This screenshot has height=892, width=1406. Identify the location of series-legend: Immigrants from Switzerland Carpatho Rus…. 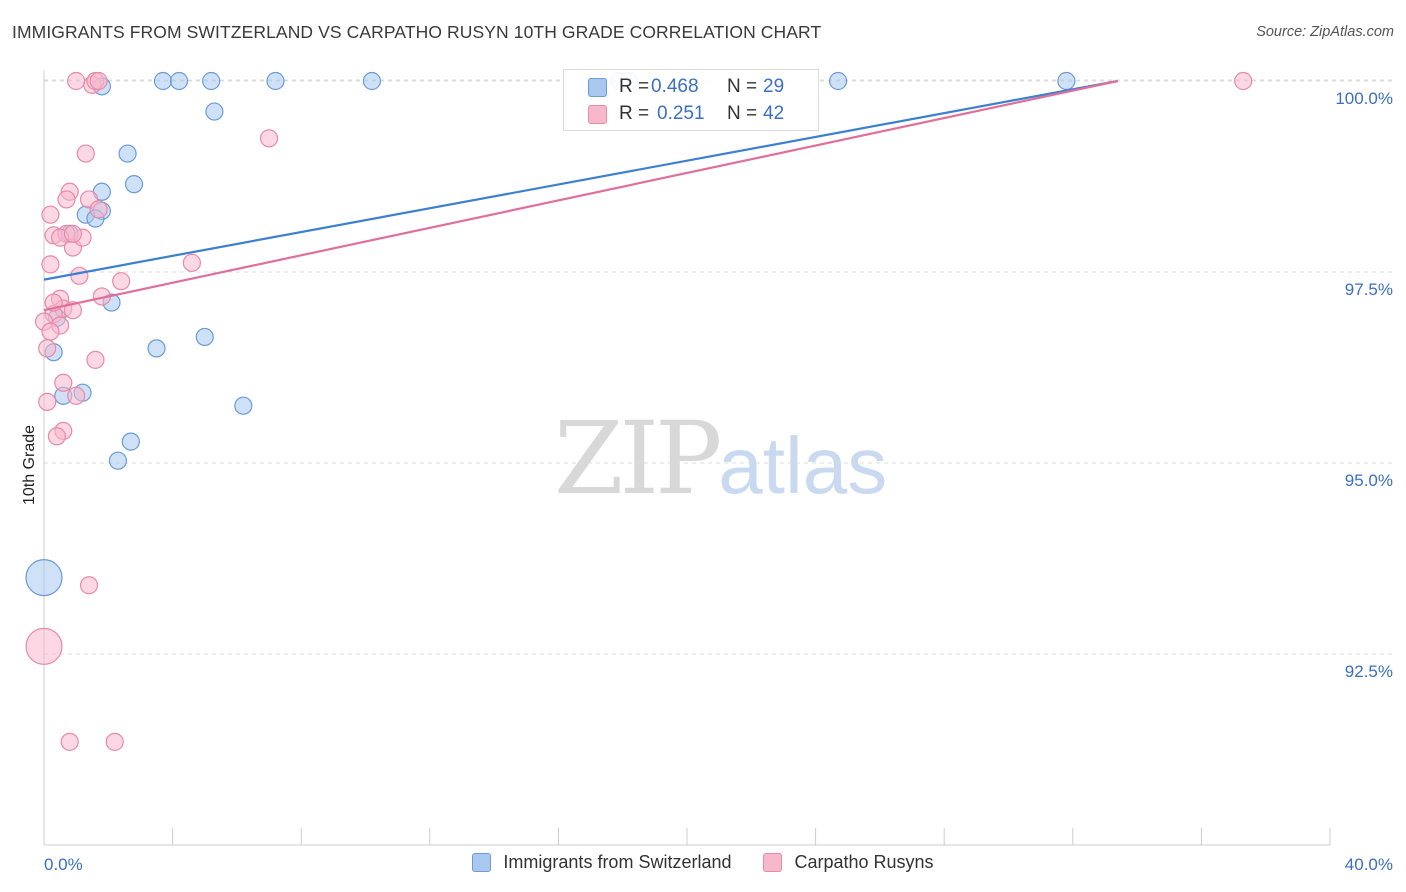
(703, 862).